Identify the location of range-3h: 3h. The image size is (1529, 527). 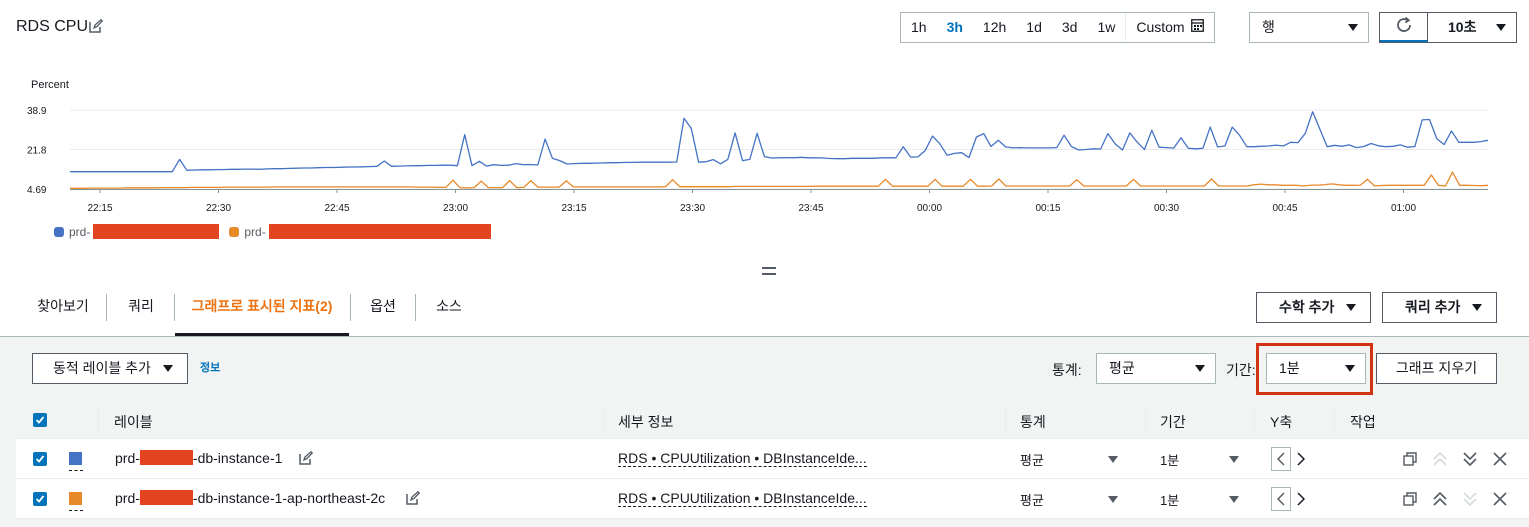
(954, 27).